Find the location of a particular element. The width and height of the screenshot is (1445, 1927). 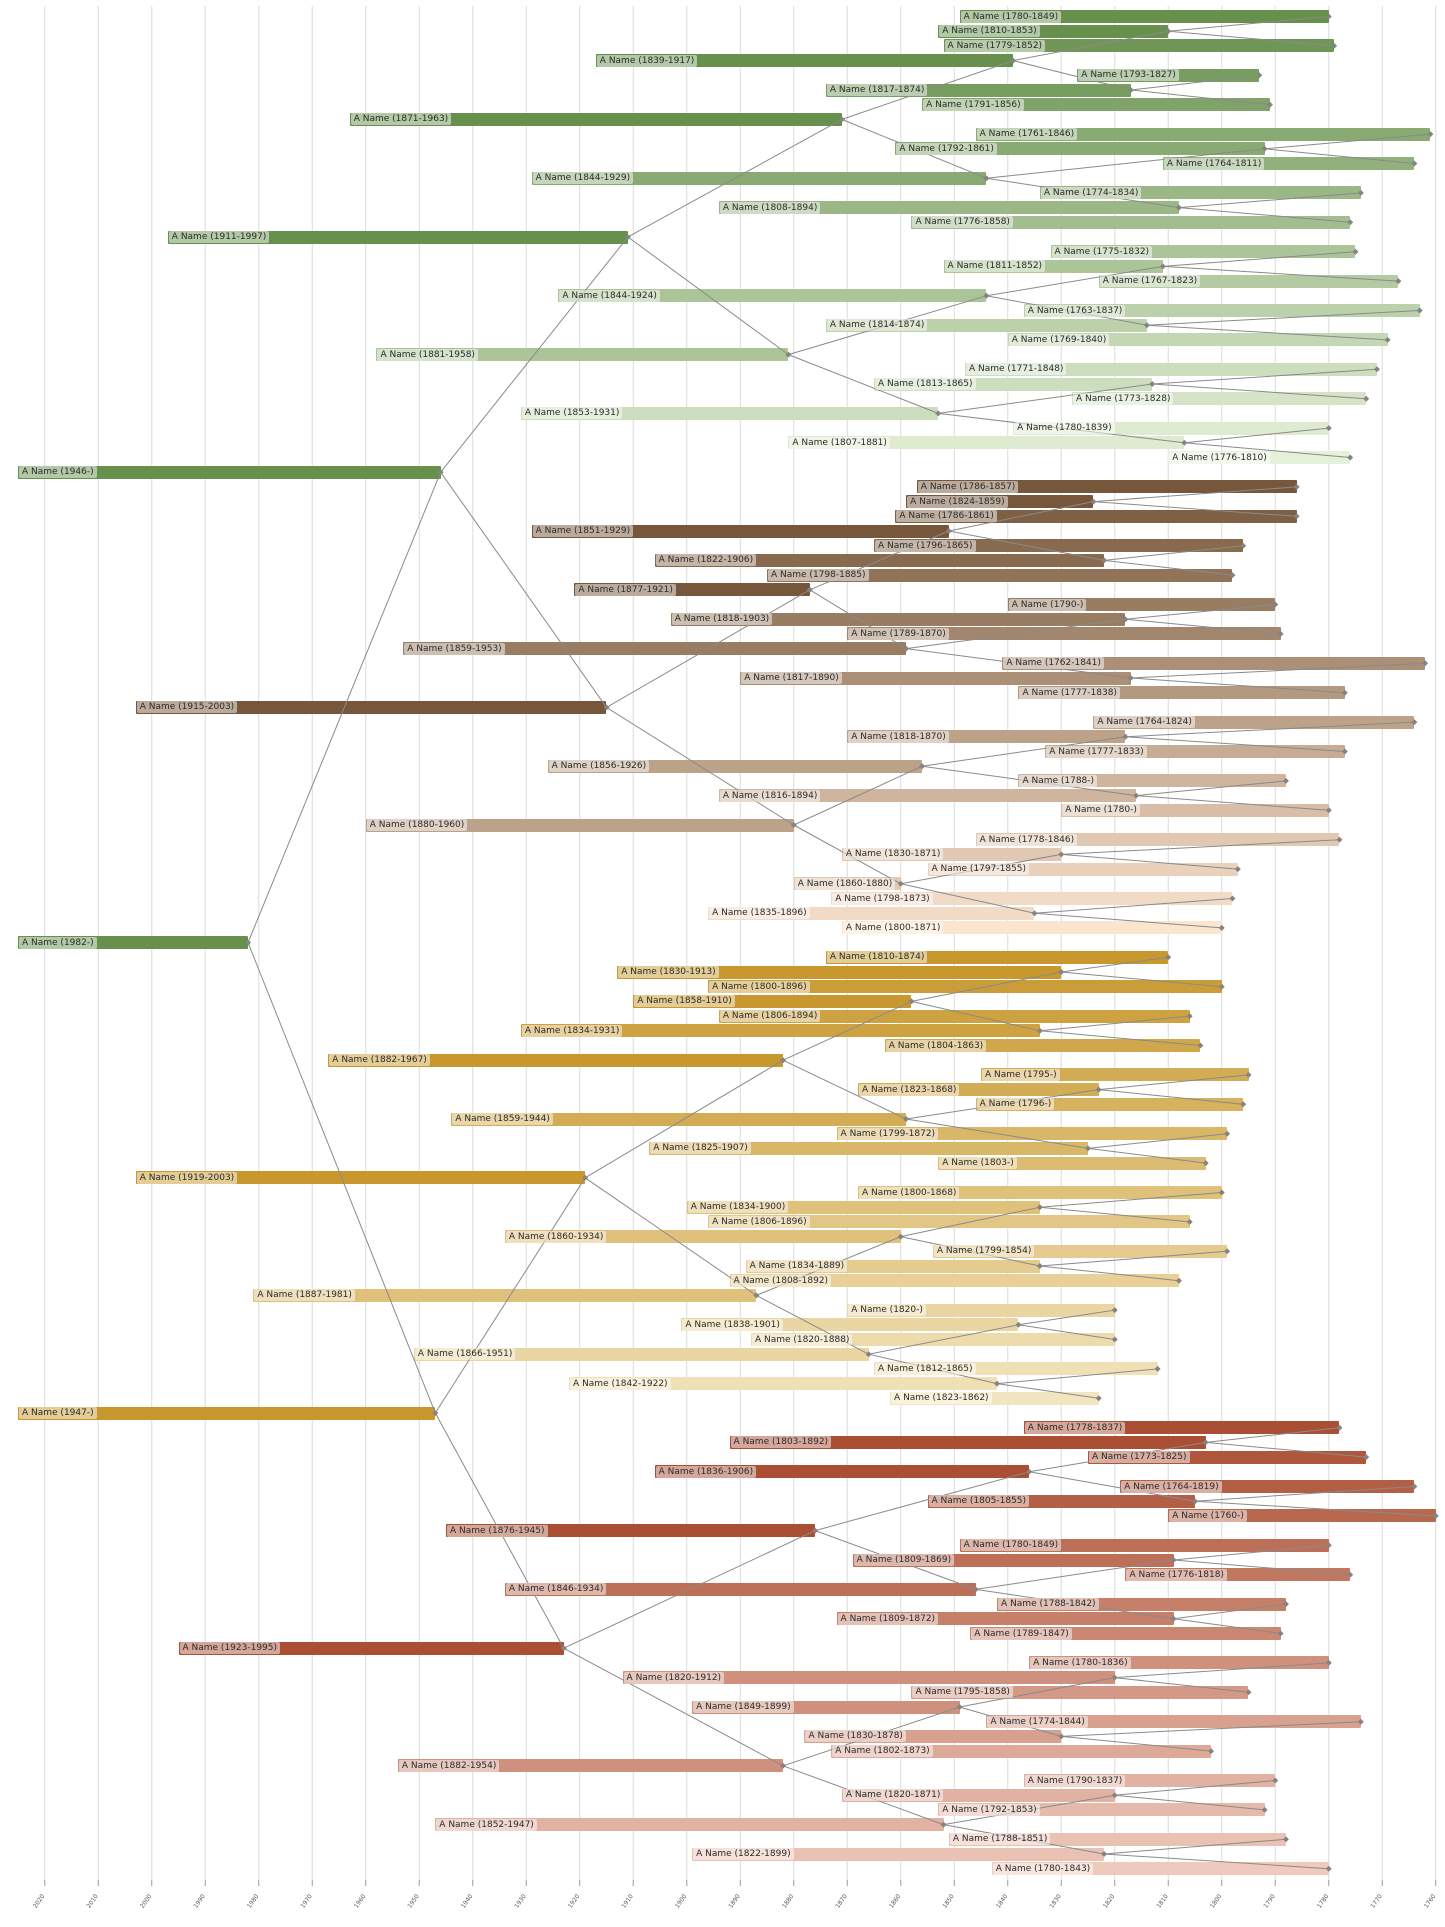

person-label: A Name (1876-1945) is located at coordinates (497, 1530).